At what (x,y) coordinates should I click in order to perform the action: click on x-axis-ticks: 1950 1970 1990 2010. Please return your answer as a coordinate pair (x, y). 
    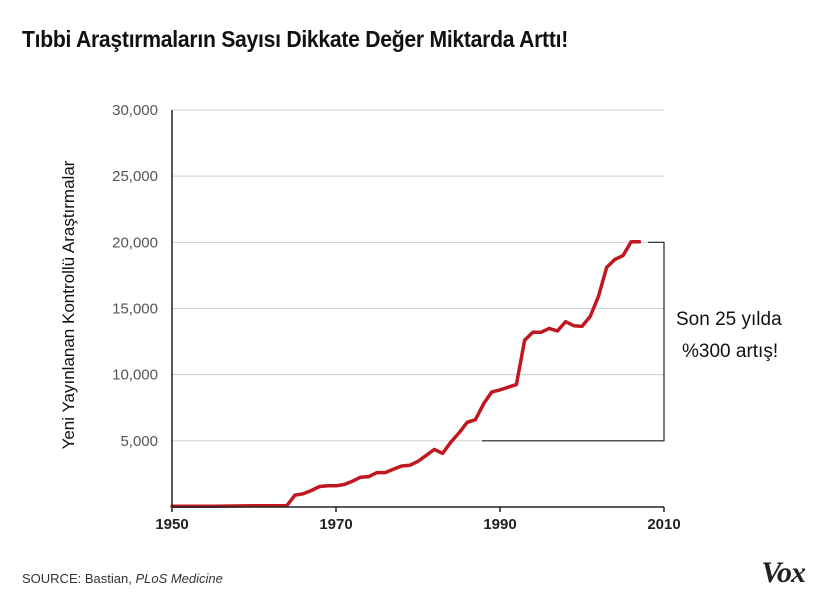
    Looking at the image, I should click on (418, 520).